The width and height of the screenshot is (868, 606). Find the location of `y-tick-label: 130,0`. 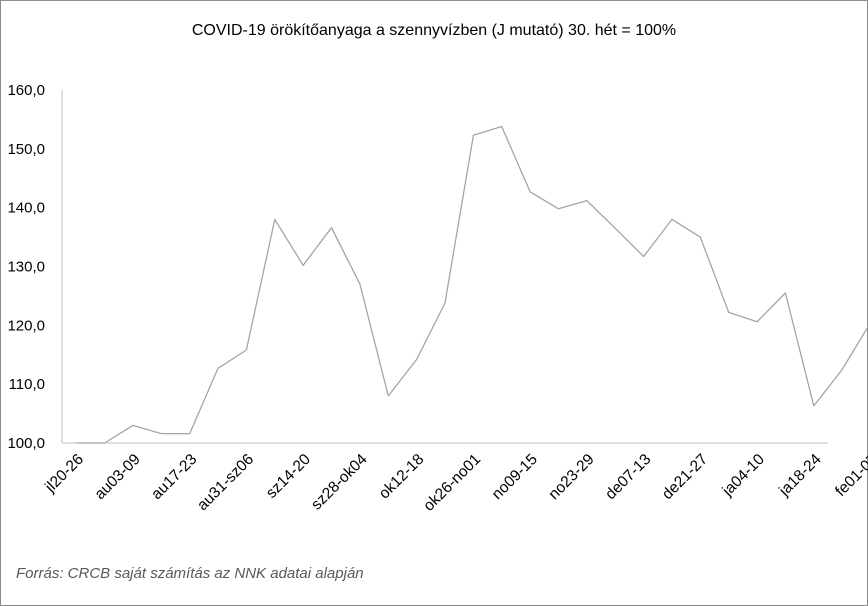

y-tick-label: 130,0 is located at coordinates (26, 267).